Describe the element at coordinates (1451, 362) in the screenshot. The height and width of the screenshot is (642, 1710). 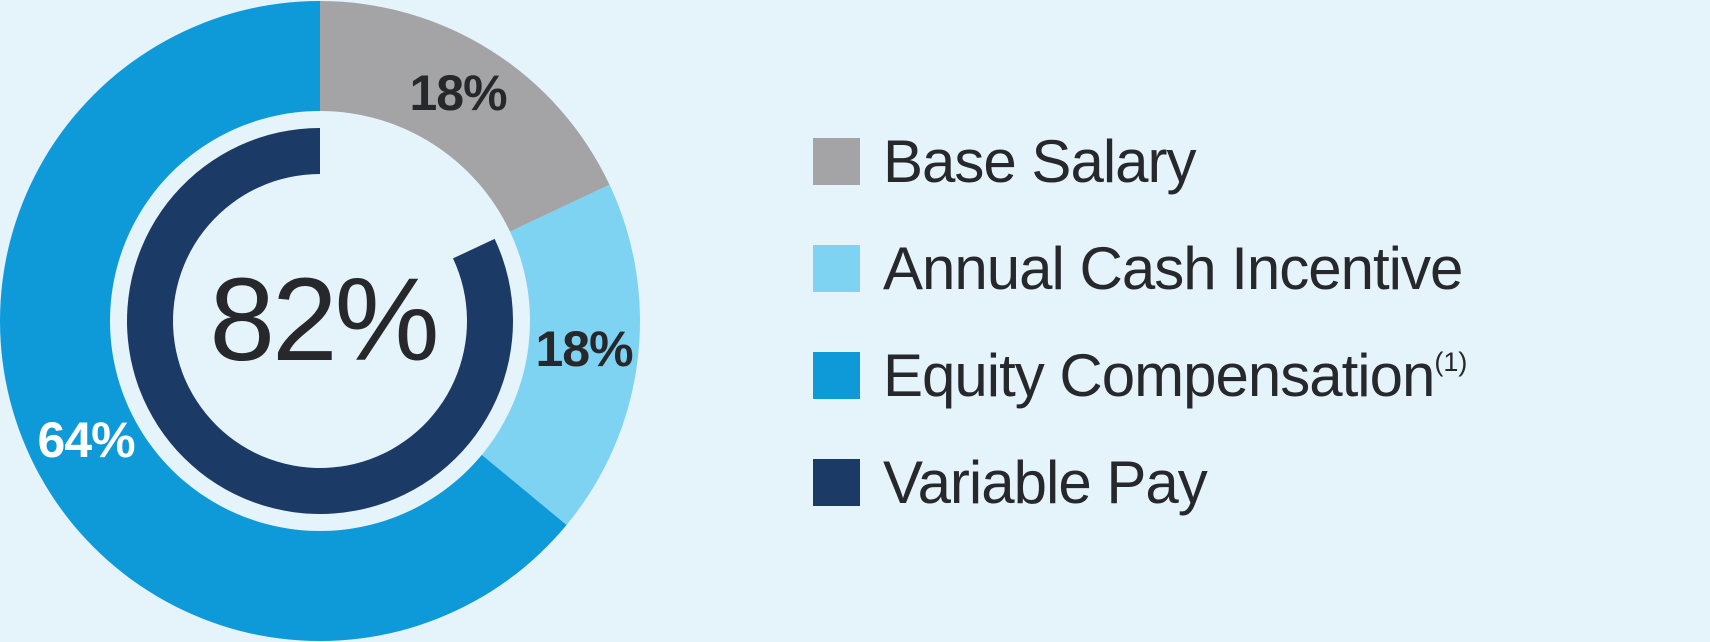
I see `legend-superscript-1: (1)` at that location.